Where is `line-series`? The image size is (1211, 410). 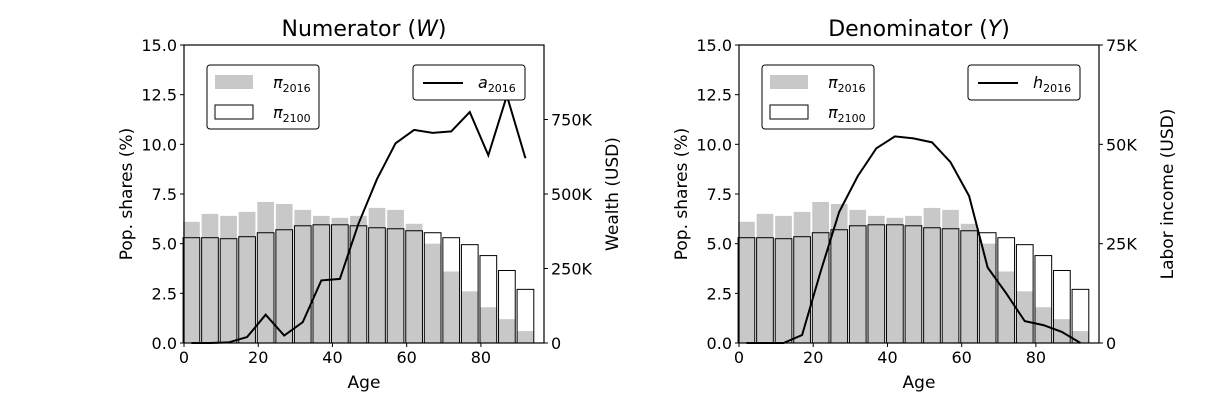
line-series is located at coordinates (913, 239).